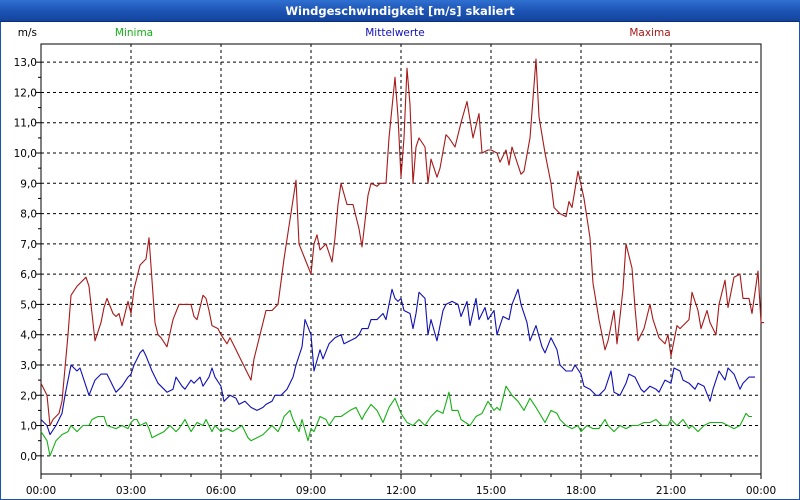  What do you see at coordinates (27, 33) in the screenshot?
I see `y-axis-label: m/s` at bounding box center [27, 33].